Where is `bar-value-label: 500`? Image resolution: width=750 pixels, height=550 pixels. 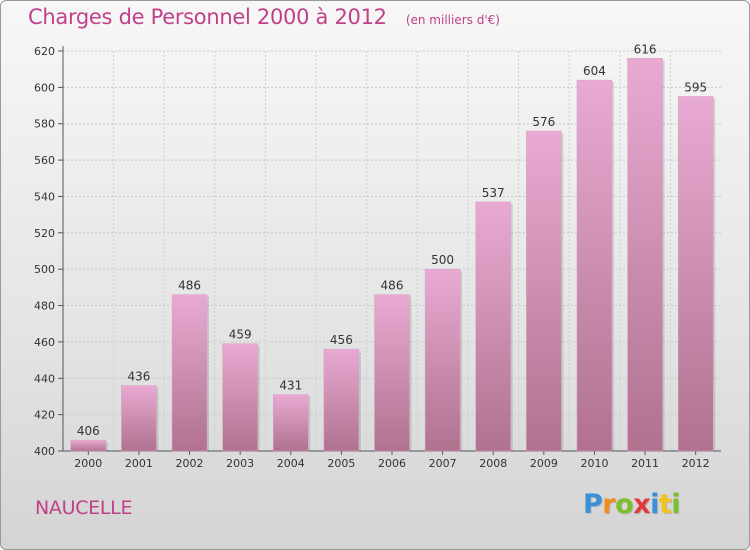 bar-value-label: 500 is located at coordinates (442, 260).